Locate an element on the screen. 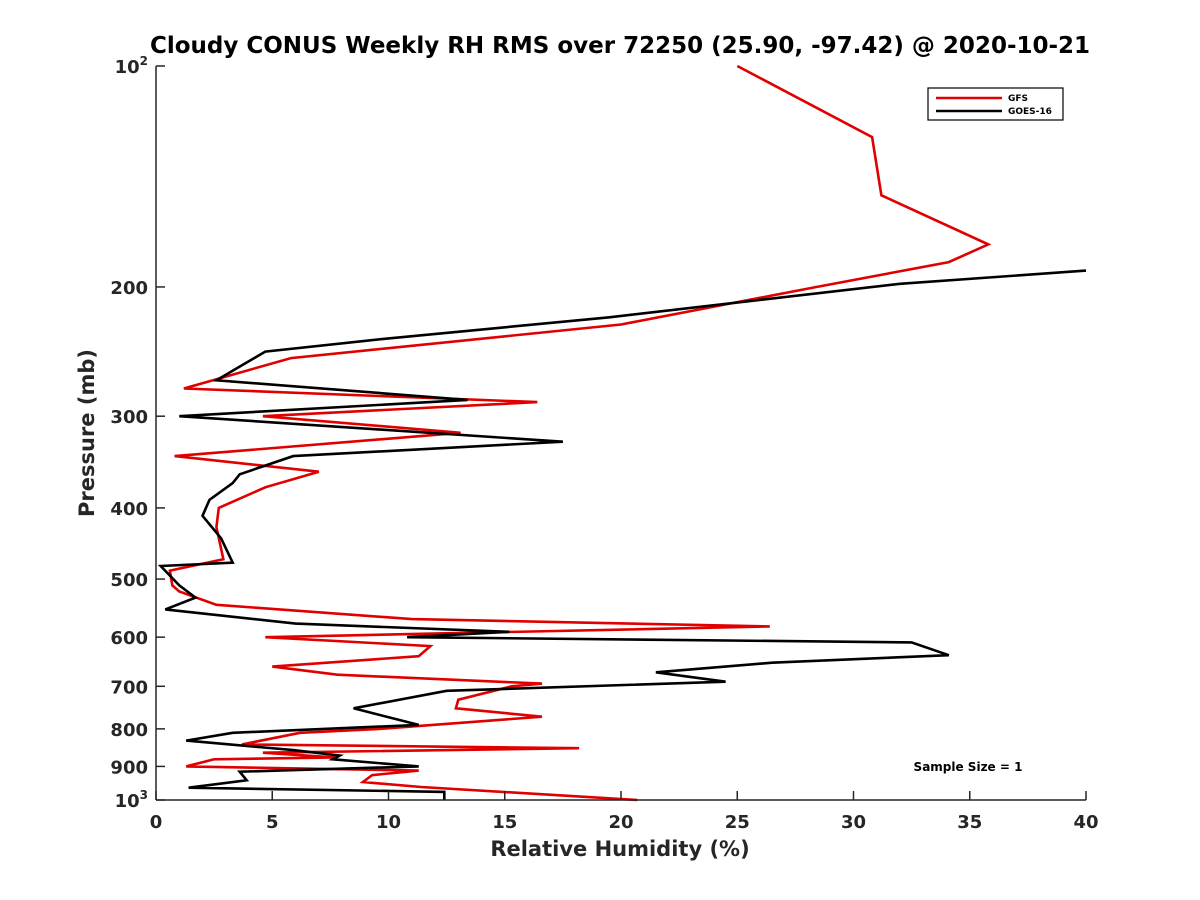 Image resolution: width=1200 pixels, height=900 pixels. legend-label-gfs: GFS is located at coordinates (1018, 99).